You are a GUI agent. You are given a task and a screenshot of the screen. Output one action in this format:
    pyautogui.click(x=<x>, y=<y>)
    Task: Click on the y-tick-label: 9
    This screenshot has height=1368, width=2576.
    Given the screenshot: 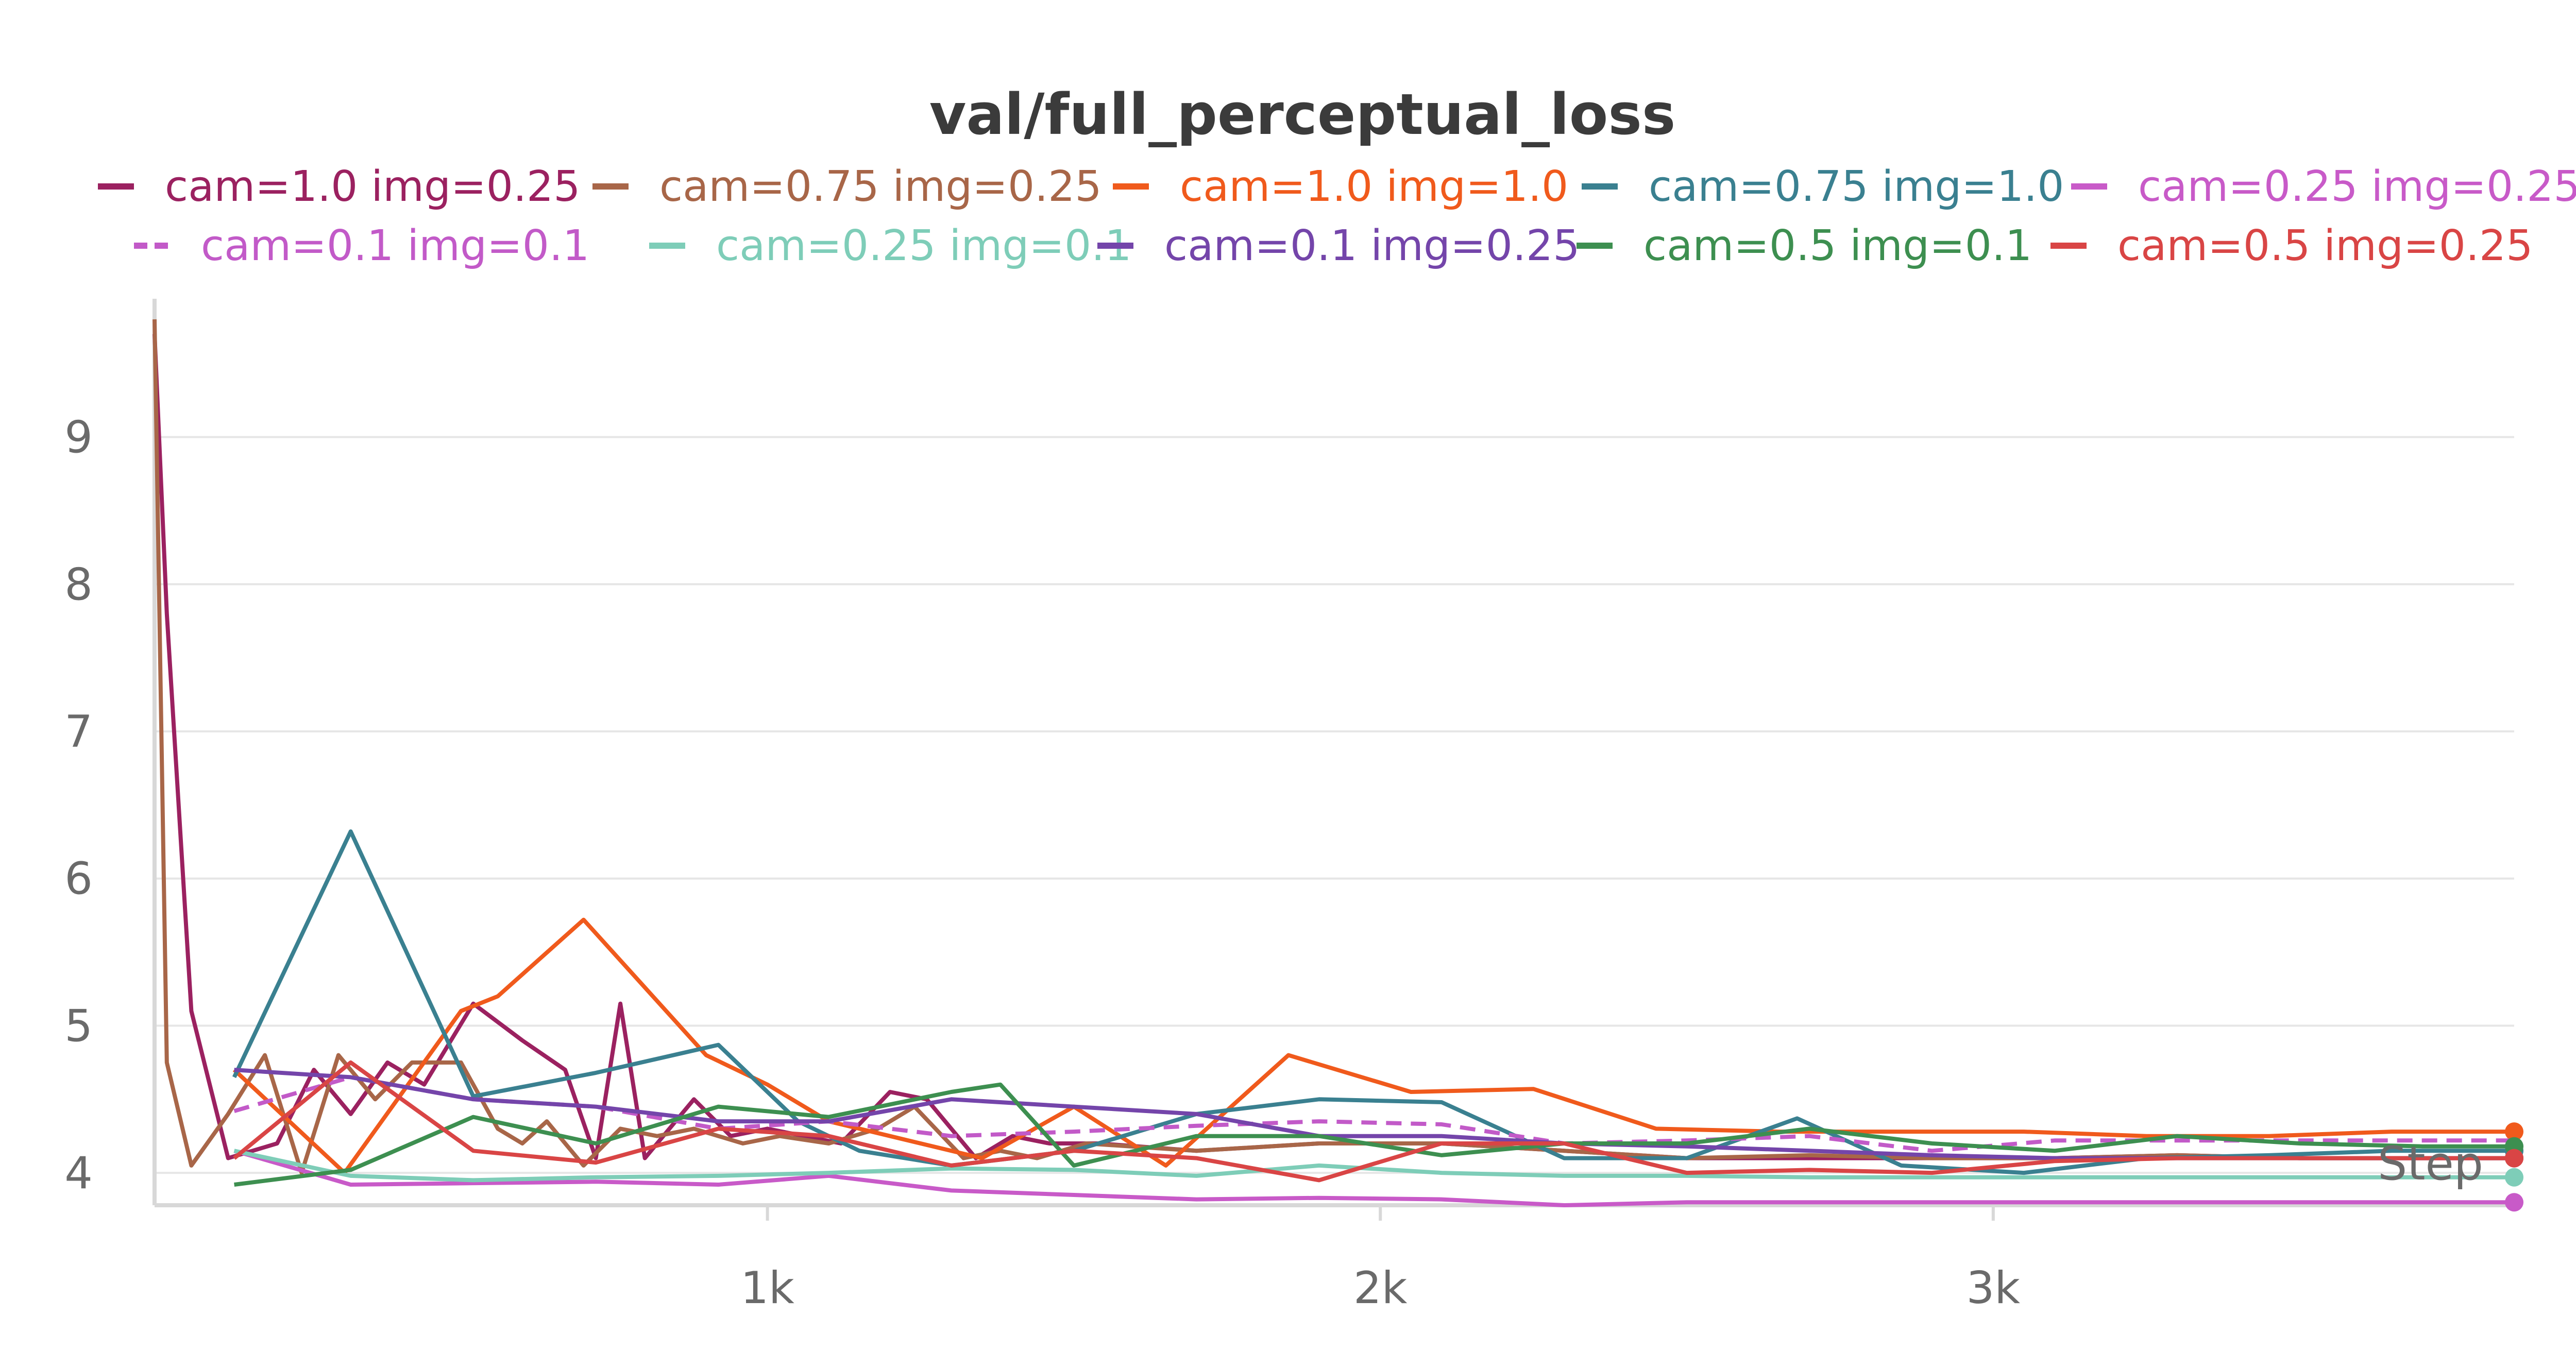 What is the action you would take?
    pyautogui.click(x=79, y=438)
    